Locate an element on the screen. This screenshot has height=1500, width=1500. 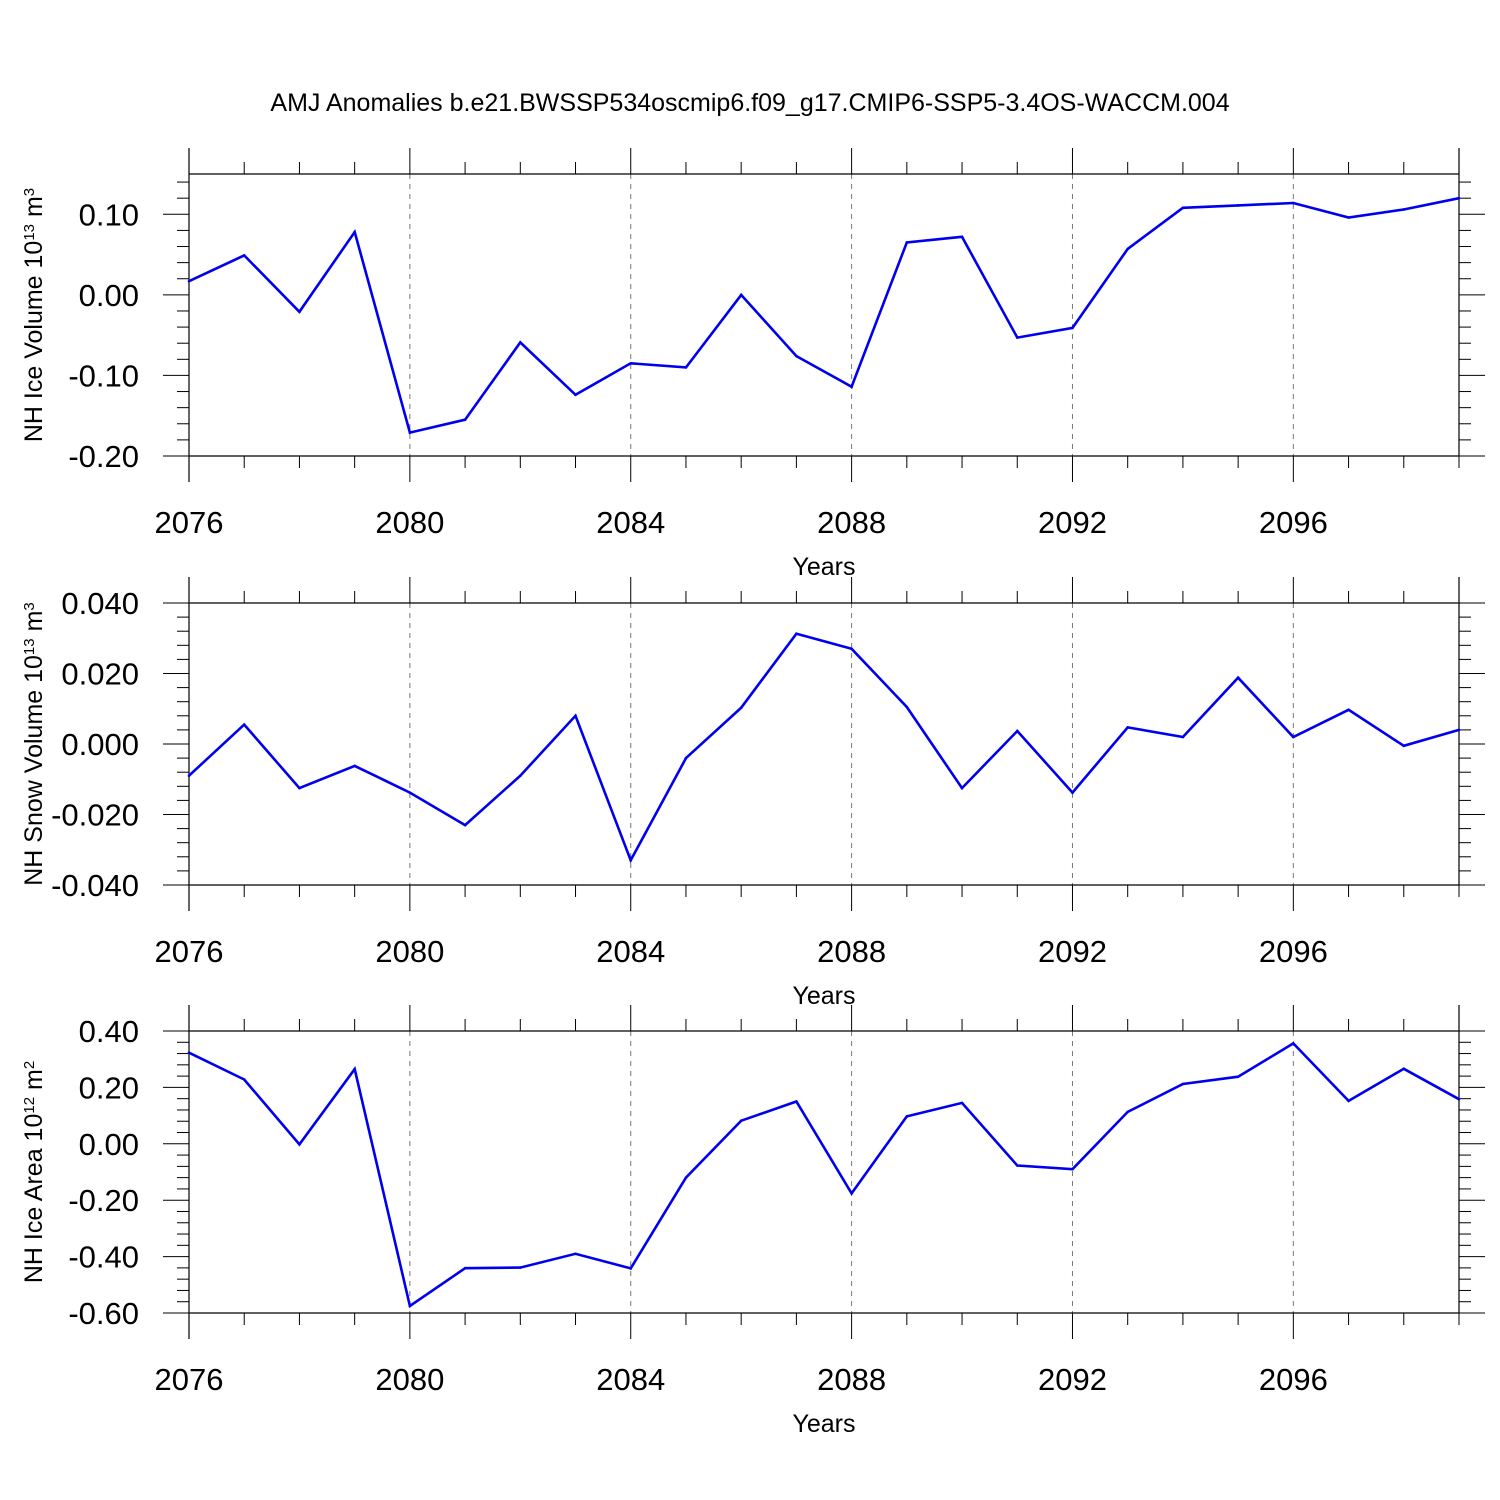
y-axis-label: NH Ice Area 1012 m2 is located at coordinates (34, 1172).